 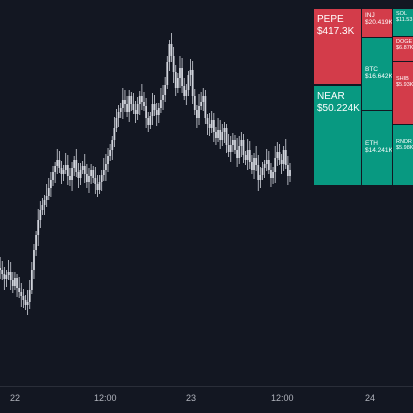 I want to click on heatmap-tile-near: NEAR $50.224K, so click(x=337, y=135).